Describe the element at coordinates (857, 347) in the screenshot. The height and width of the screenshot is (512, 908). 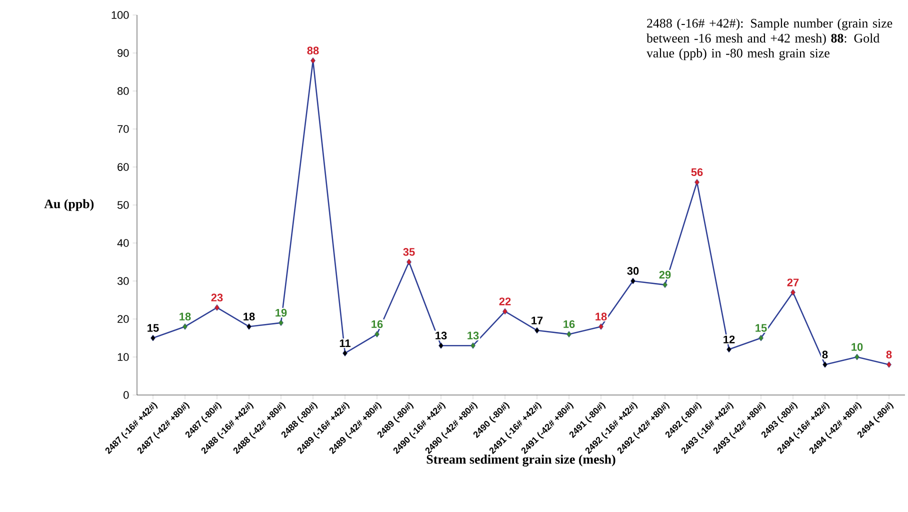
I see `data-label: 10` at that location.